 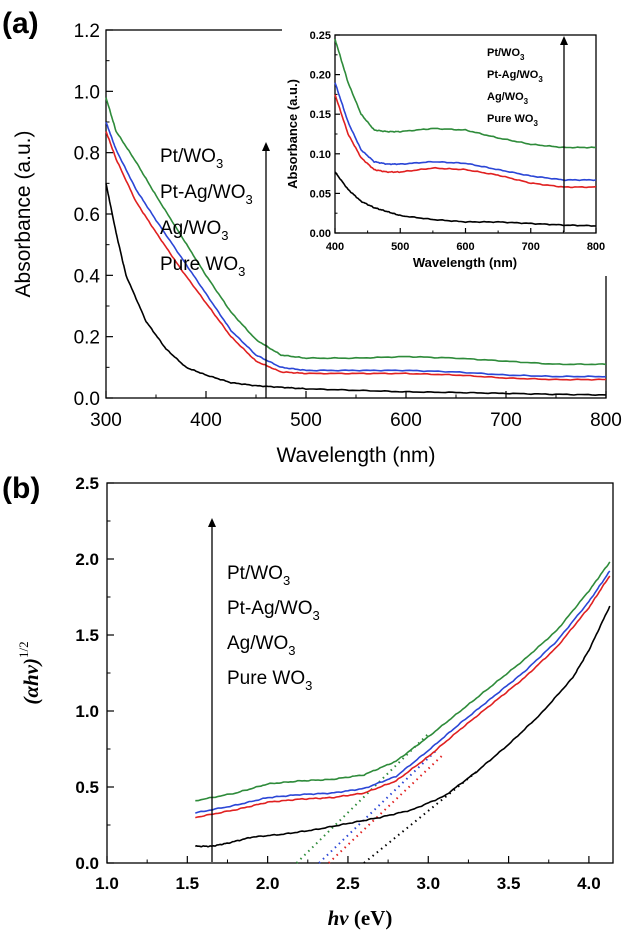 What do you see at coordinates (87, 635) in the screenshot?
I see `y-tick-label: 1.5` at bounding box center [87, 635].